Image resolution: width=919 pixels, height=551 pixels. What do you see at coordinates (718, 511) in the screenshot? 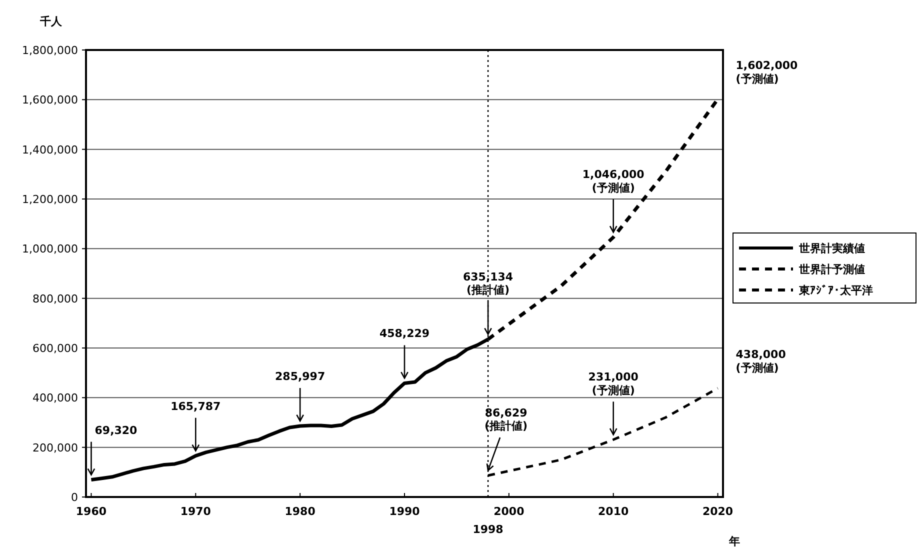
I see `x-tick-label: 2020` at bounding box center [718, 511].